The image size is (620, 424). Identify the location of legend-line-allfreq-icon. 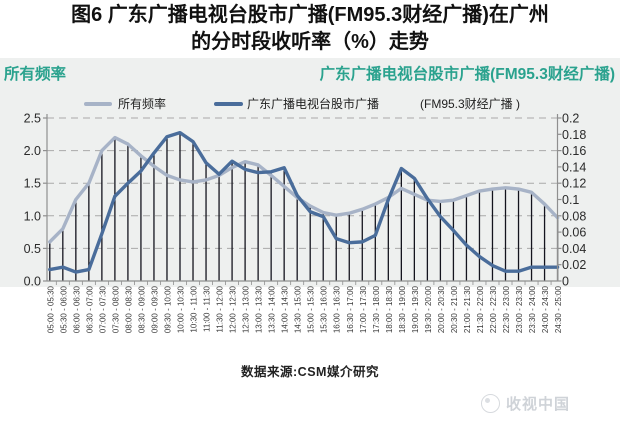
(98, 104).